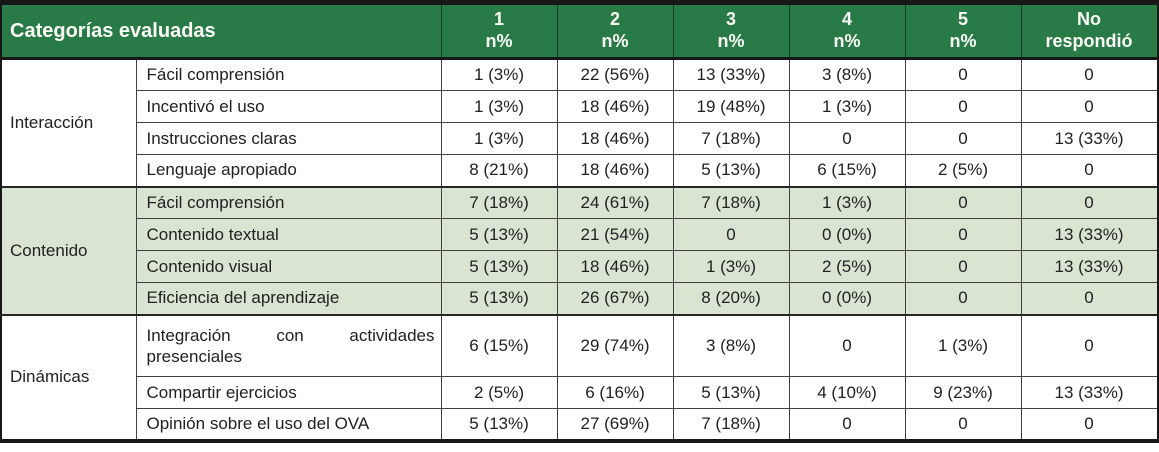 This screenshot has width=1159, height=452. Describe the element at coordinates (615, 202) in the screenshot. I see `data-cell: 24 (61%)` at that location.